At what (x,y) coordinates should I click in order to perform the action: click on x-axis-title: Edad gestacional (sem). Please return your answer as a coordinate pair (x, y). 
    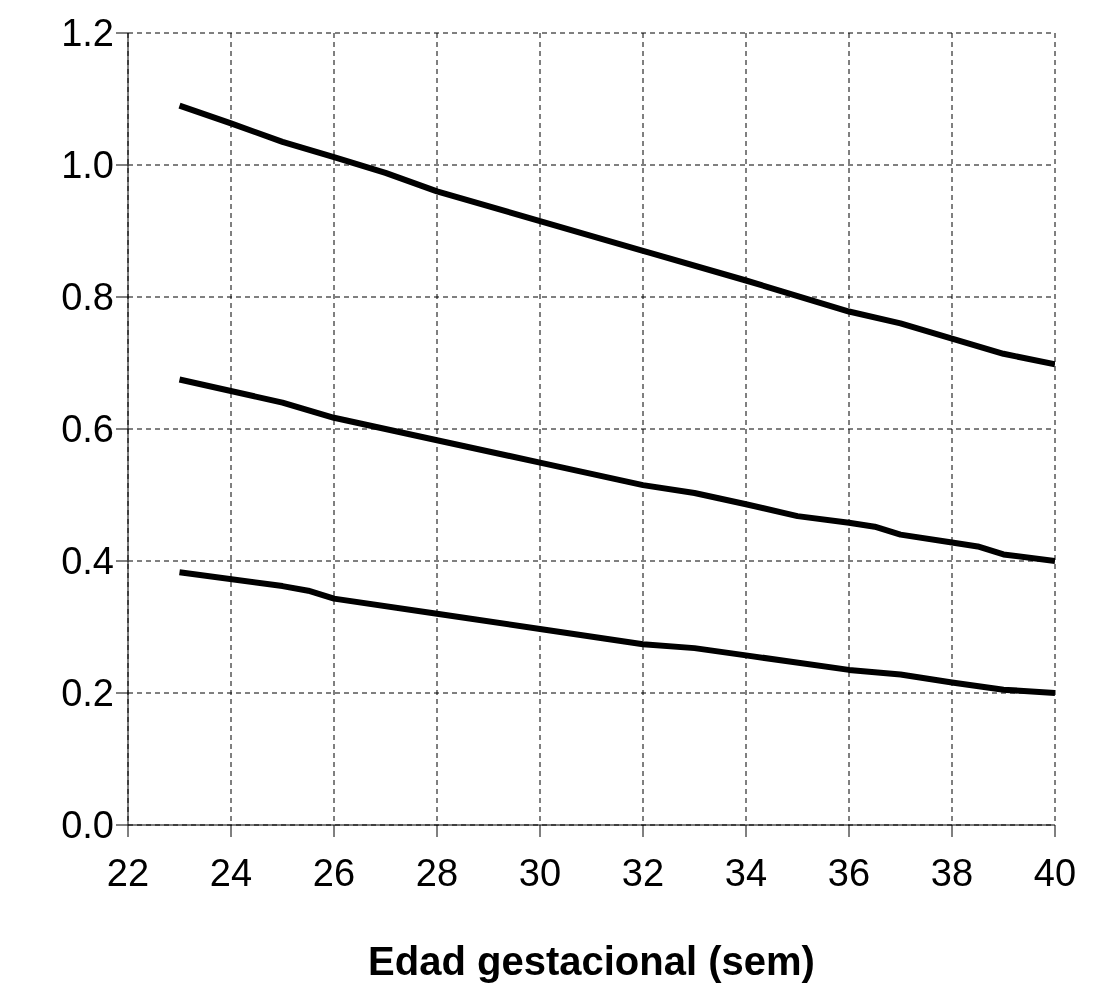
    Looking at the image, I should click on (591, 961).